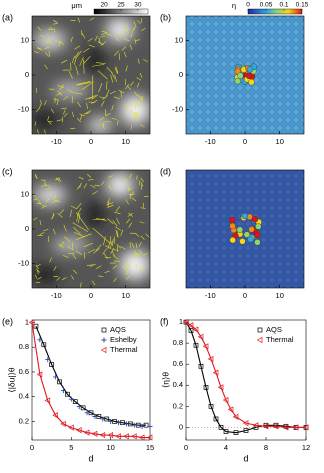 The height and width of the screenshot is (473, 324). Describe the element at coordinates (245, 229) in the screenshot. I see `particle-map-d` at that location.